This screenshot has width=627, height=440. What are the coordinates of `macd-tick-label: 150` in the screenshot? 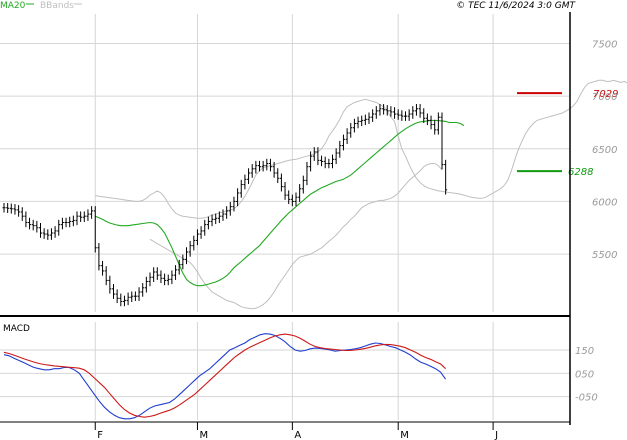 It's located at (584, 351).